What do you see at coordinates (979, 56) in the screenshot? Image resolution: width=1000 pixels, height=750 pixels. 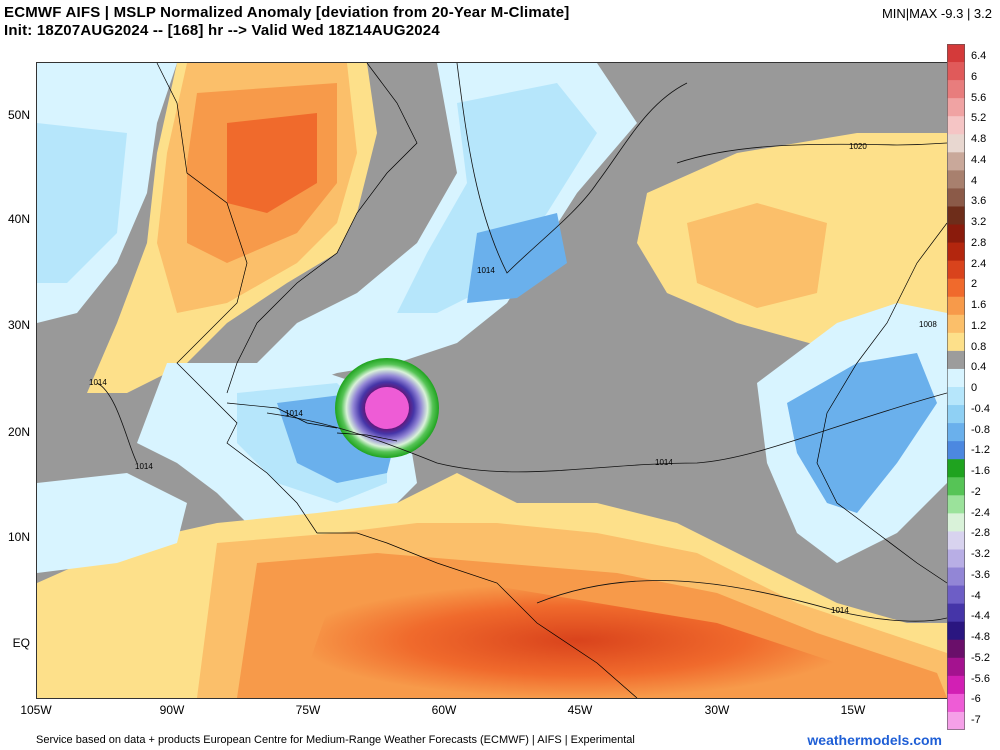 I see `colorbar-tick-label: 6.4` at bounding box center [979, 56].